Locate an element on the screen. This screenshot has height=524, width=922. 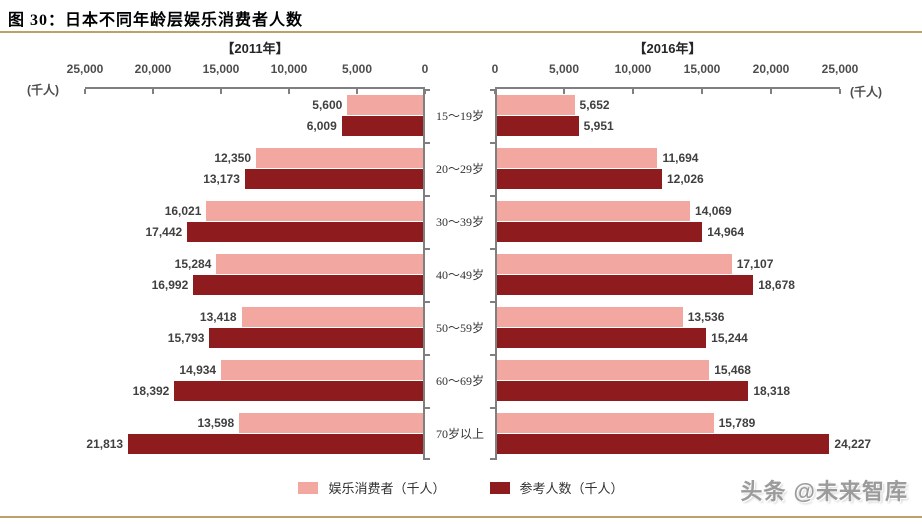
legend-swatch-reference is located at coordinates (499, 487).